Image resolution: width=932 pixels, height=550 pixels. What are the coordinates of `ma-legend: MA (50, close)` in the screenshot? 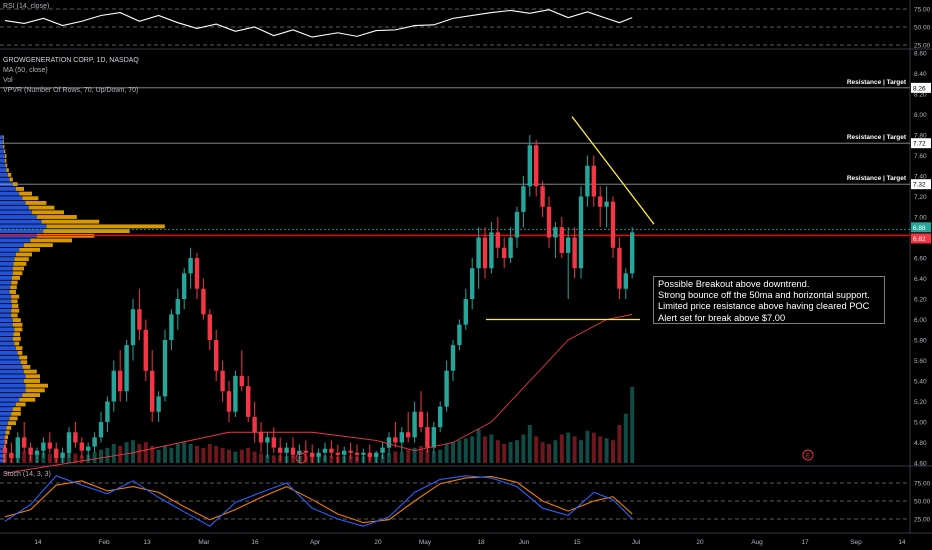 It's located at (25, 70).